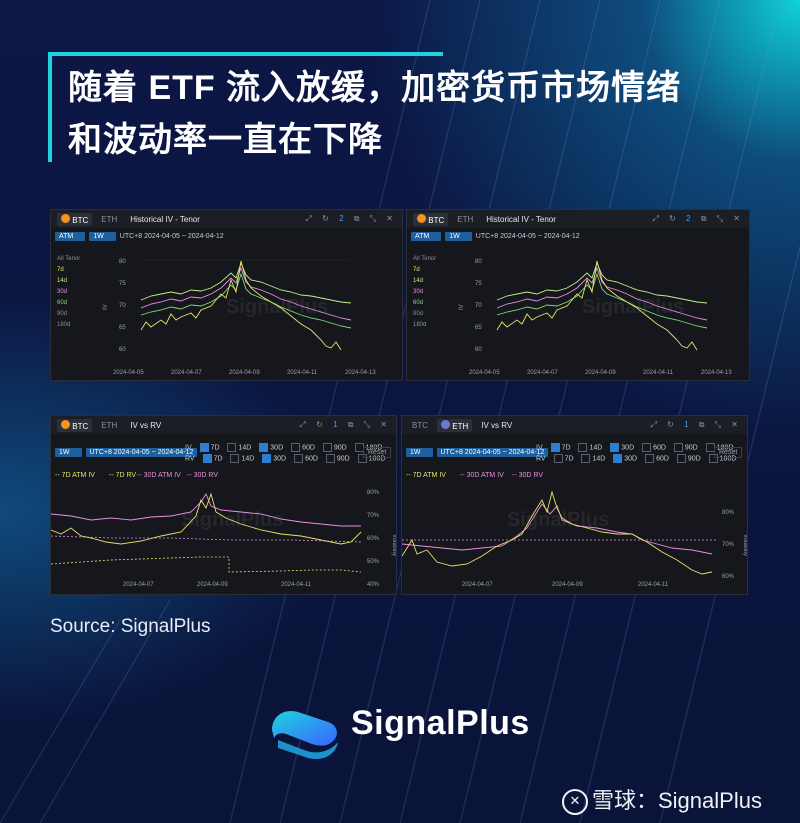 This screenshot has height=823, width=800. I want to click on x-tick: 2024-04-07, so click(477, 585).